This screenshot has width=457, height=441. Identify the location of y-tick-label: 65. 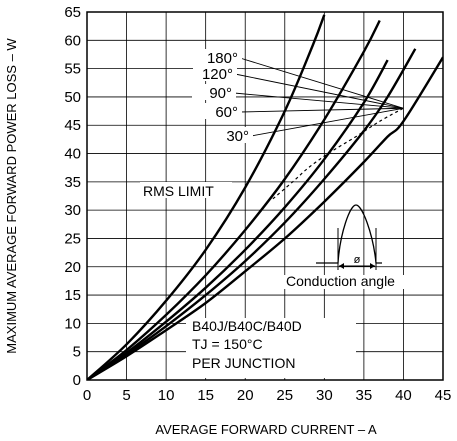
(72, 12).